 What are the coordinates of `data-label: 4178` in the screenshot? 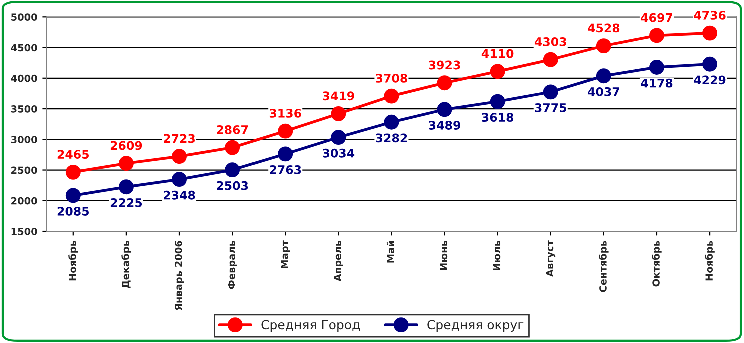 It's located at (657, 83).